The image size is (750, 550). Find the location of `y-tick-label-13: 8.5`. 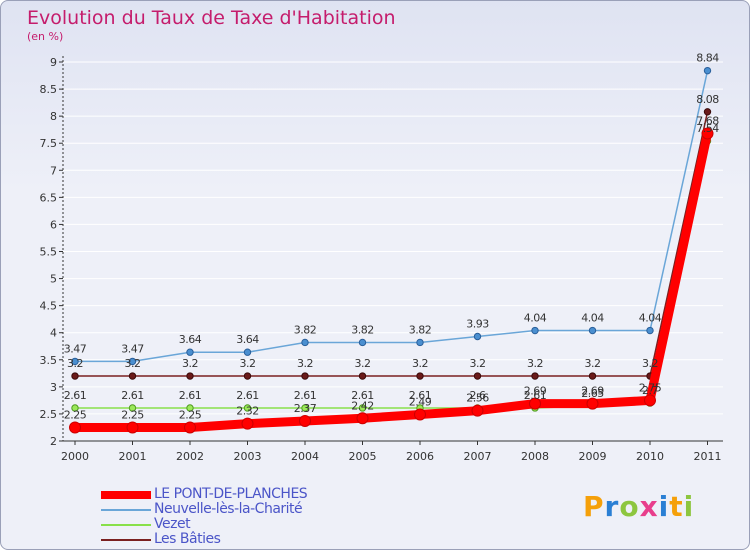

y-tick-label-13: 8.5 is located at coordinates (49, 89).